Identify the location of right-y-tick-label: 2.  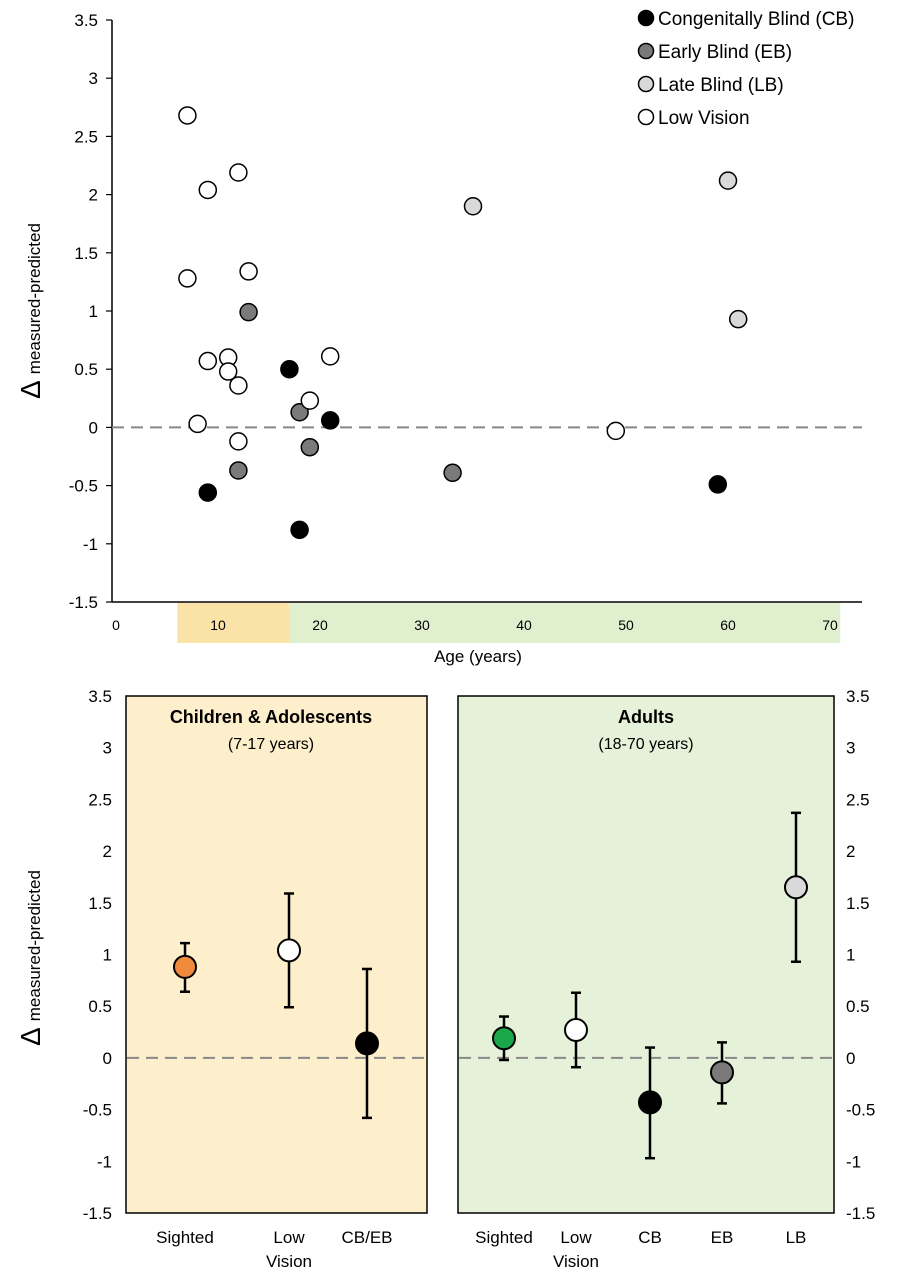
(850, 851).